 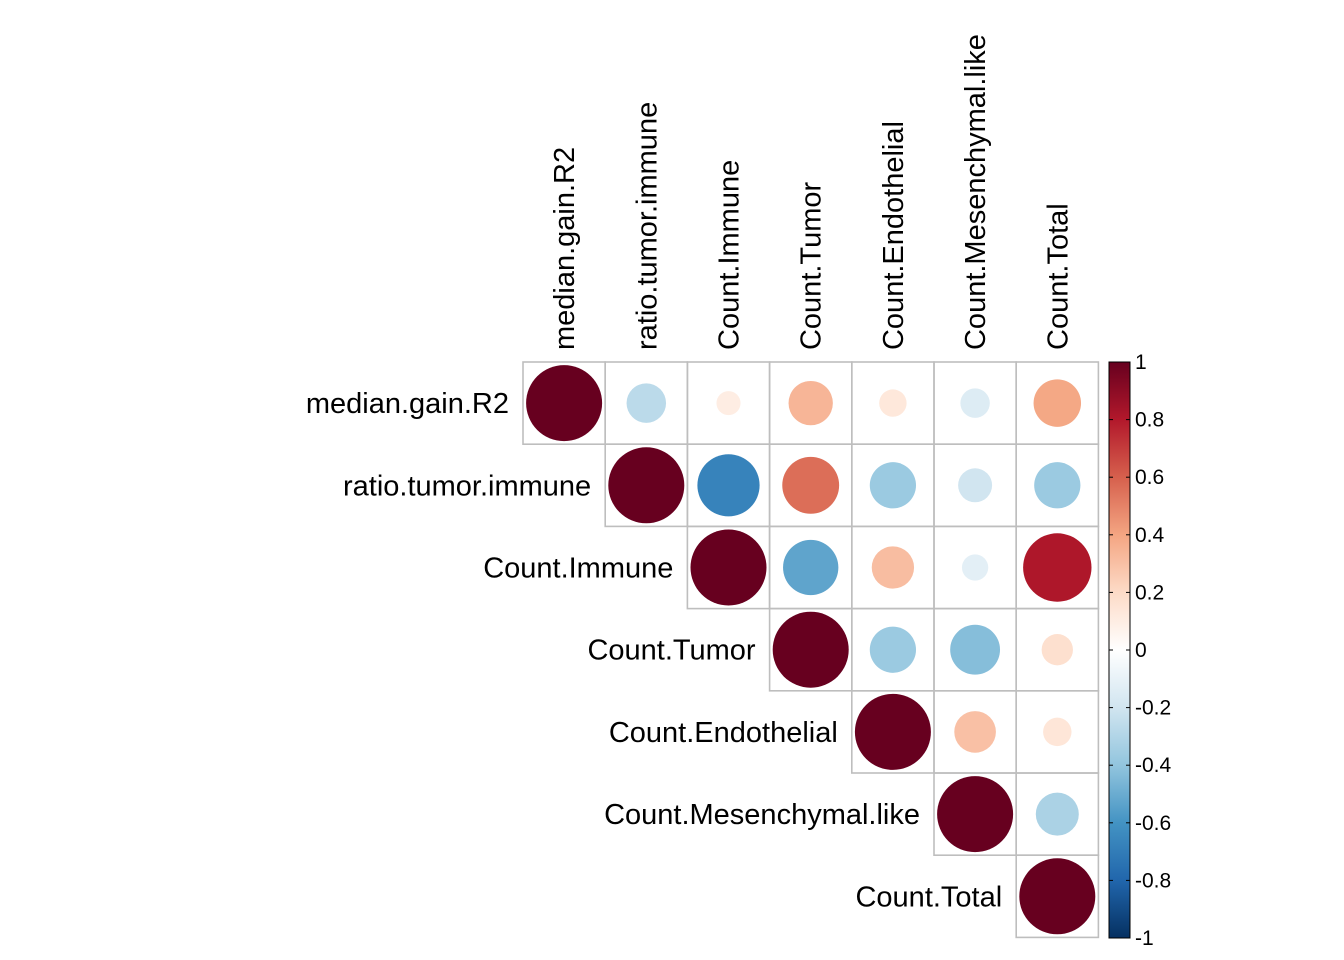 I want to click on column-label: Count.Tumor, so click(x=812, y=266).